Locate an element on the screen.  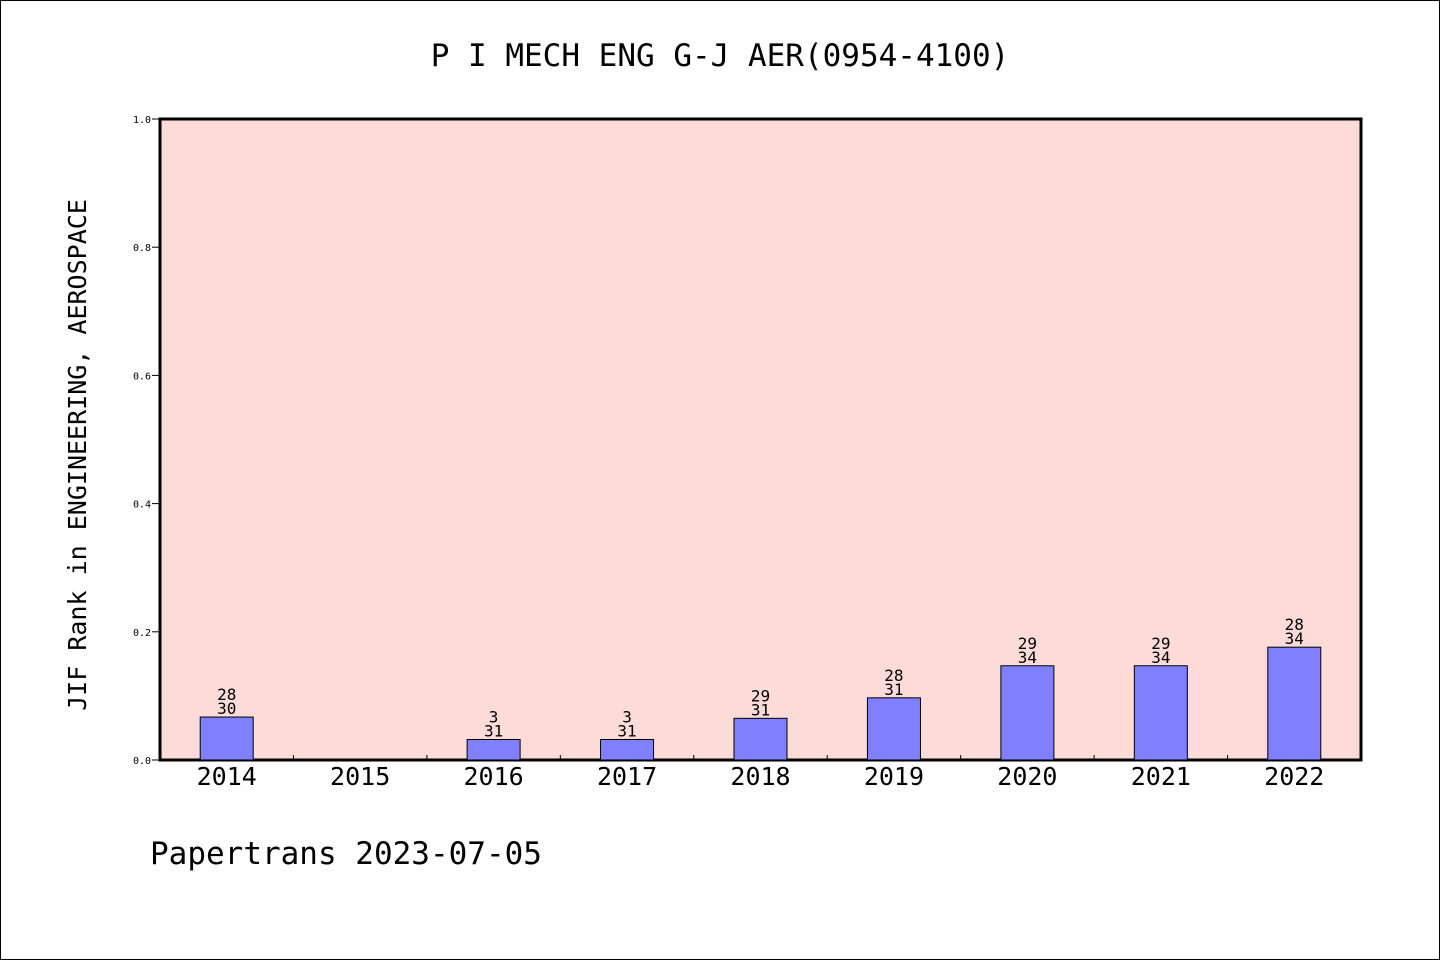
x-tick-label: 2019 is located at coordinates (894, 776).